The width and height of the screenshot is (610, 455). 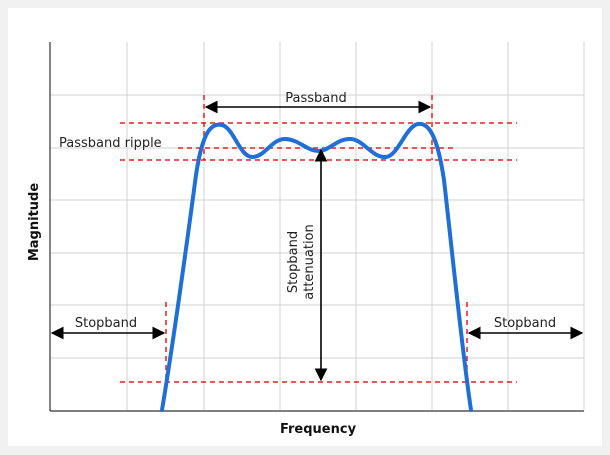 What do you see at coordinates (106, 323) in the screenshot?
I see `stopband-left-label: Stopband` at bounding box center [106, 323].